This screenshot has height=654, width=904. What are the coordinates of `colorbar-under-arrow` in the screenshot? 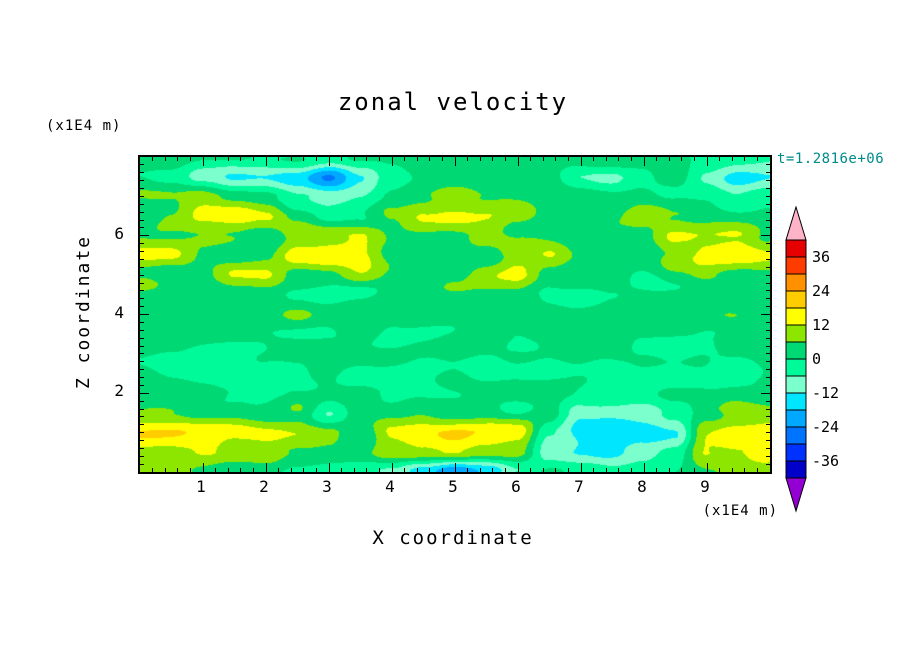 It's located at (796, 495).